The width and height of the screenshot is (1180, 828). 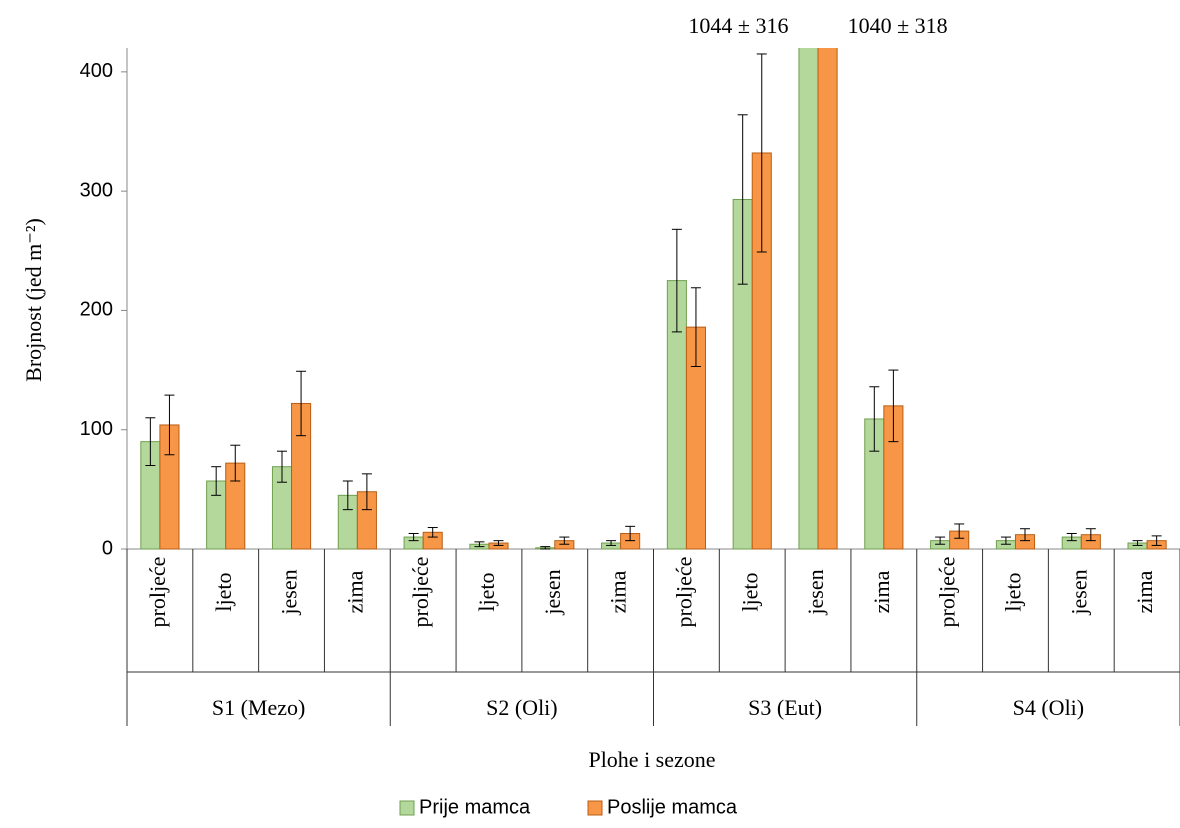 What do you see at coordinates (96, 310) in the screenshot?
I see `y-tick-label: 200` at bounding box center [96, 310].